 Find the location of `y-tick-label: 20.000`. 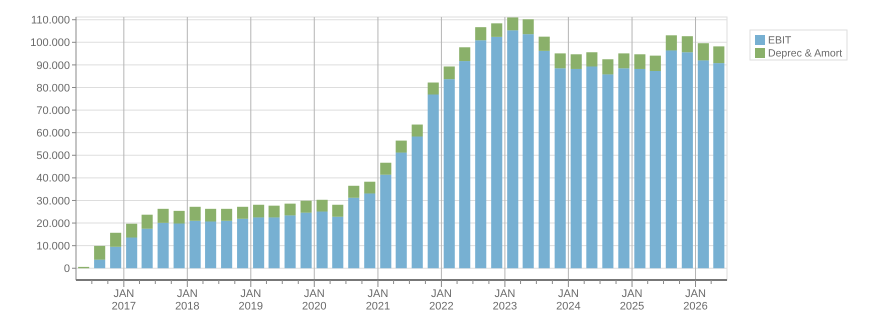

y-tick-label: 20.000 is located at coordinates (53, 224).